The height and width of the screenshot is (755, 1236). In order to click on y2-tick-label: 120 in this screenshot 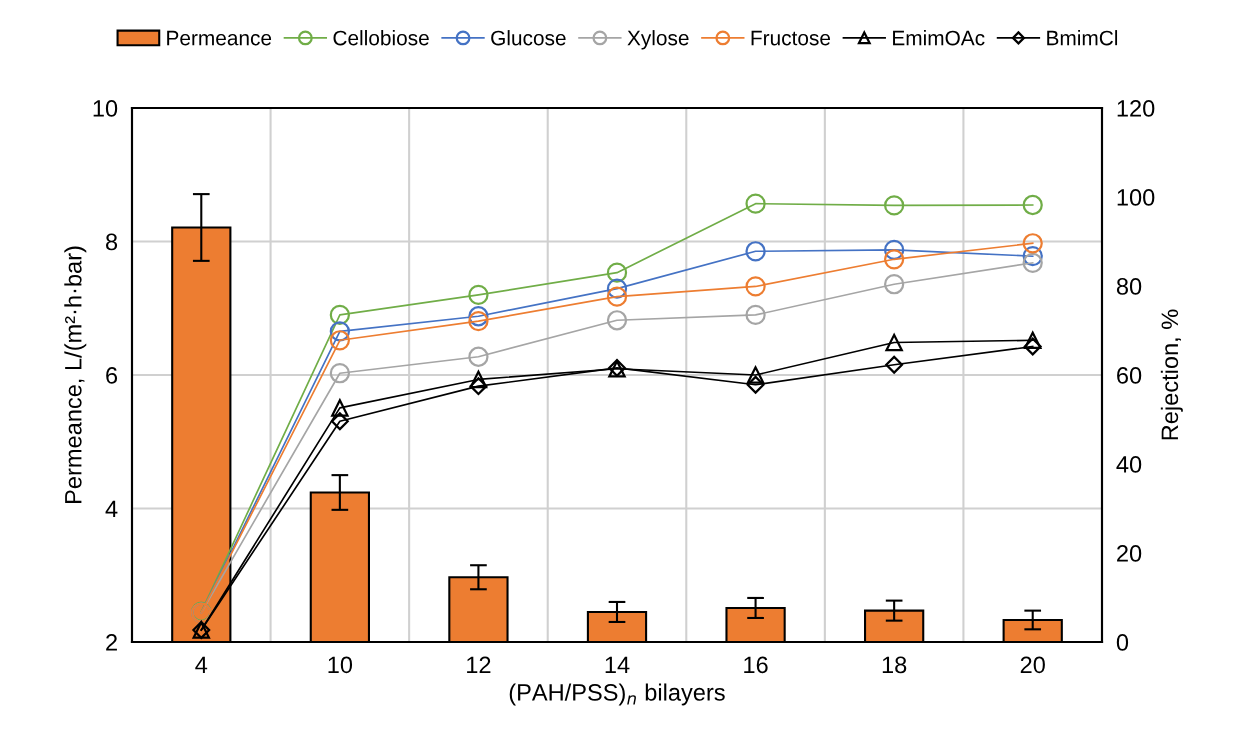, I will do `click(1136, 108)`.